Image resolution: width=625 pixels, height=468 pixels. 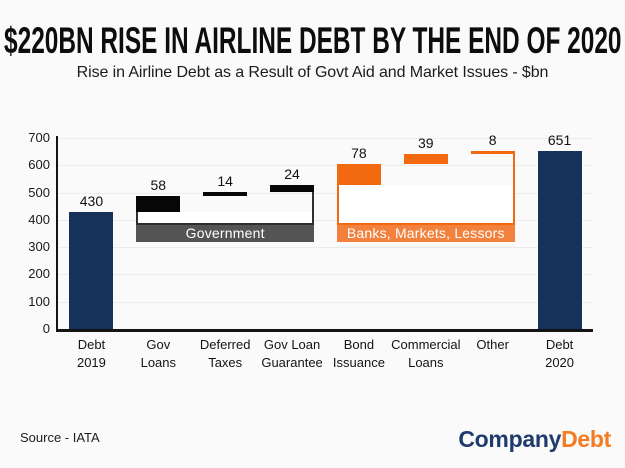 I want to click on x-tick-label-line: Commercial, so click(x=426, y=344).